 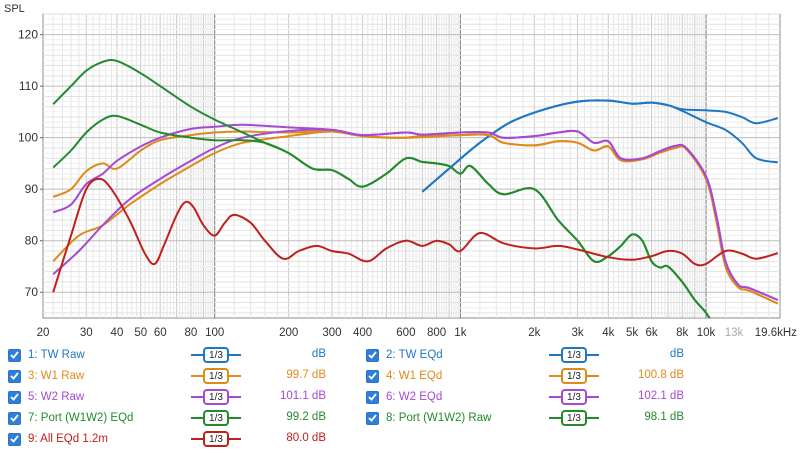 I want to click on legend-label: 3: W1 Raw, so click(x=56, y=376).